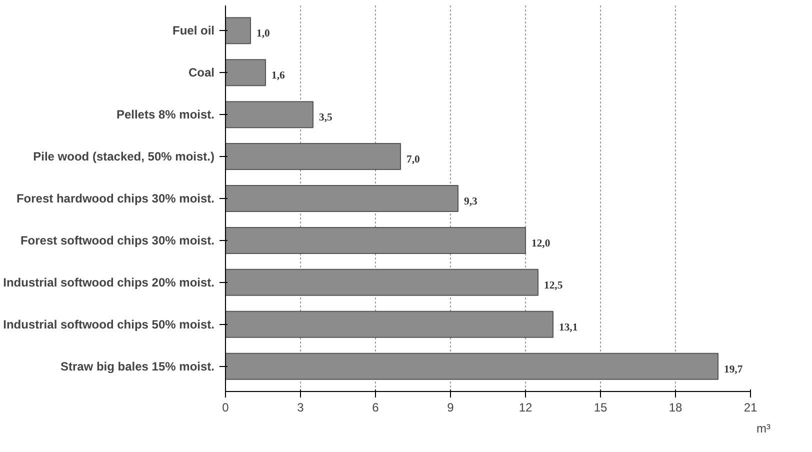 The width and height of the screenshot is (812, 452). Describe the element at coordinates (734, 370) in the screenshot. I see `data-label: 19,7` at that location.